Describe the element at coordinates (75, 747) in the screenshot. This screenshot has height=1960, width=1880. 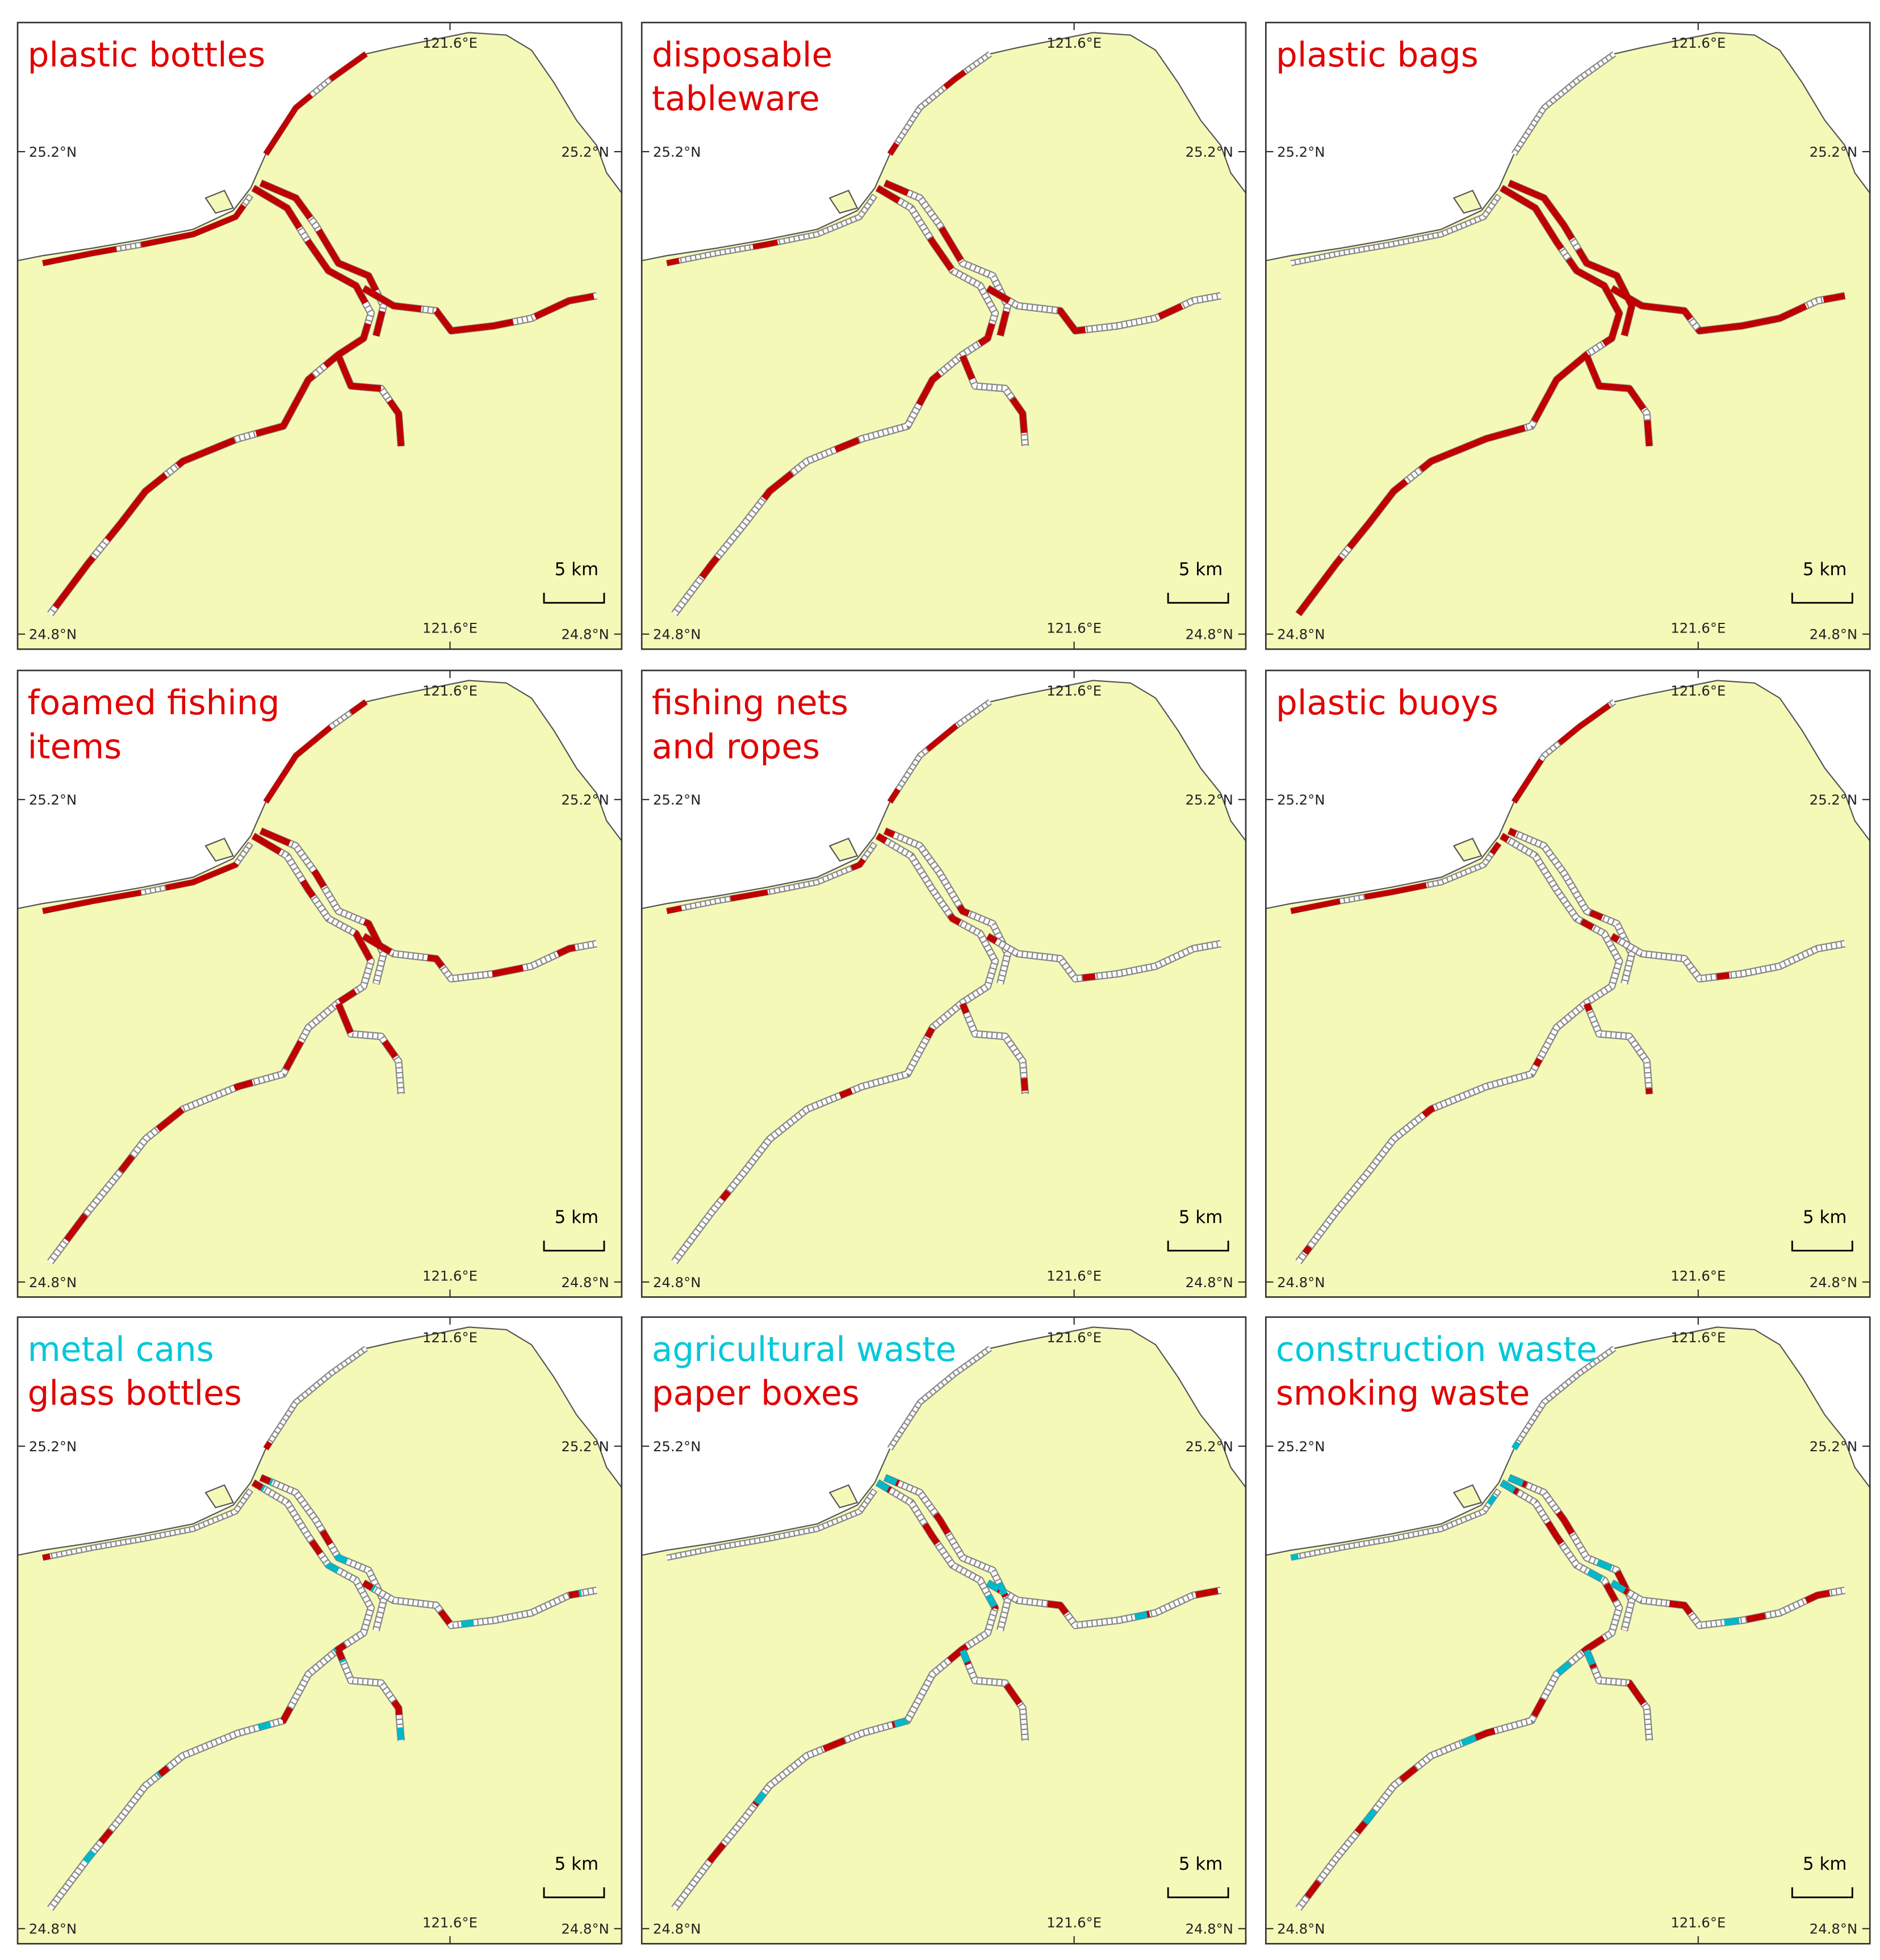
I see `panel-title: items` at that location.